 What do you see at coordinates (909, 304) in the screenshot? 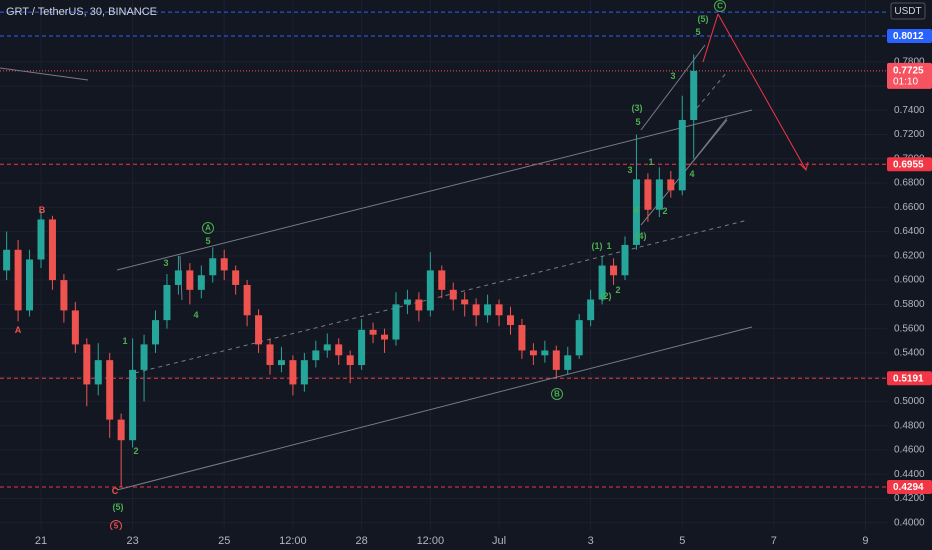
I see `y-tick-label: 0.5800` at bounding box center [909, 304].